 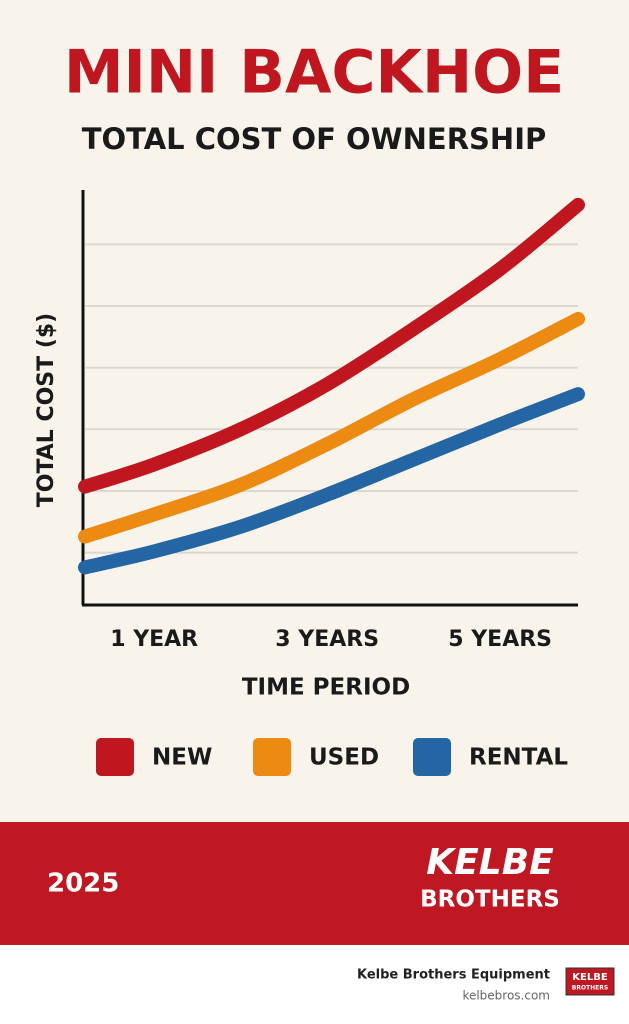 I want to click on footer-company: Kelbe Brothers Equipment, so click(x=453, y=975).